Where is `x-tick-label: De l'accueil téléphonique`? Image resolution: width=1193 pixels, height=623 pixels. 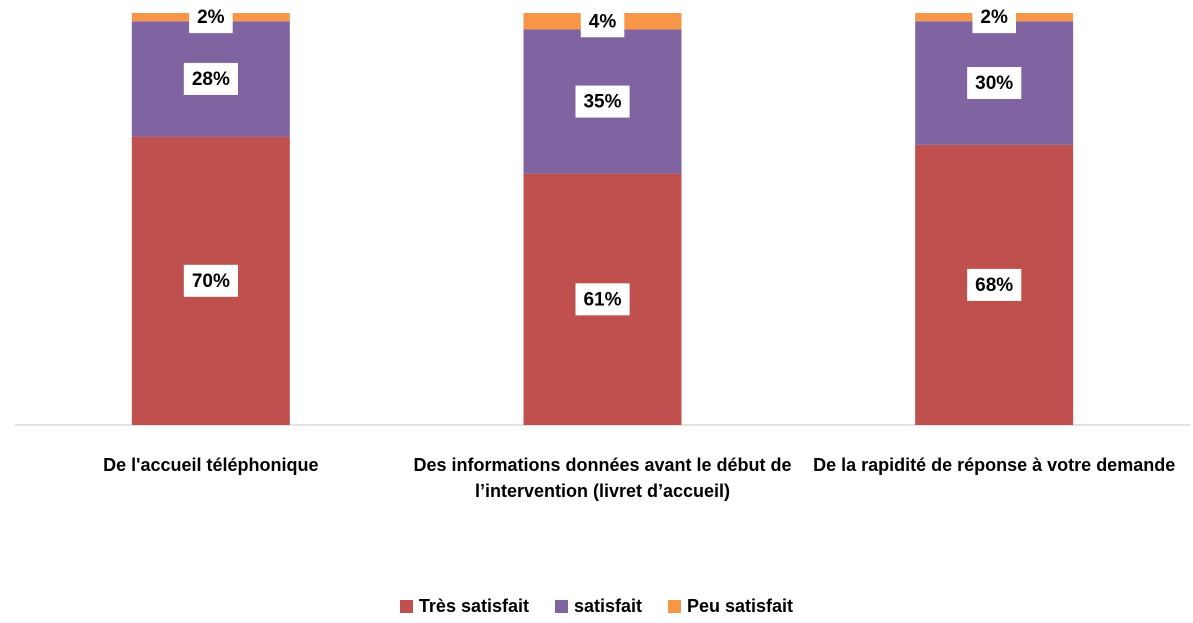
x-tick-label: De l'accueil téléphonique is located at coordinates (211, 465).